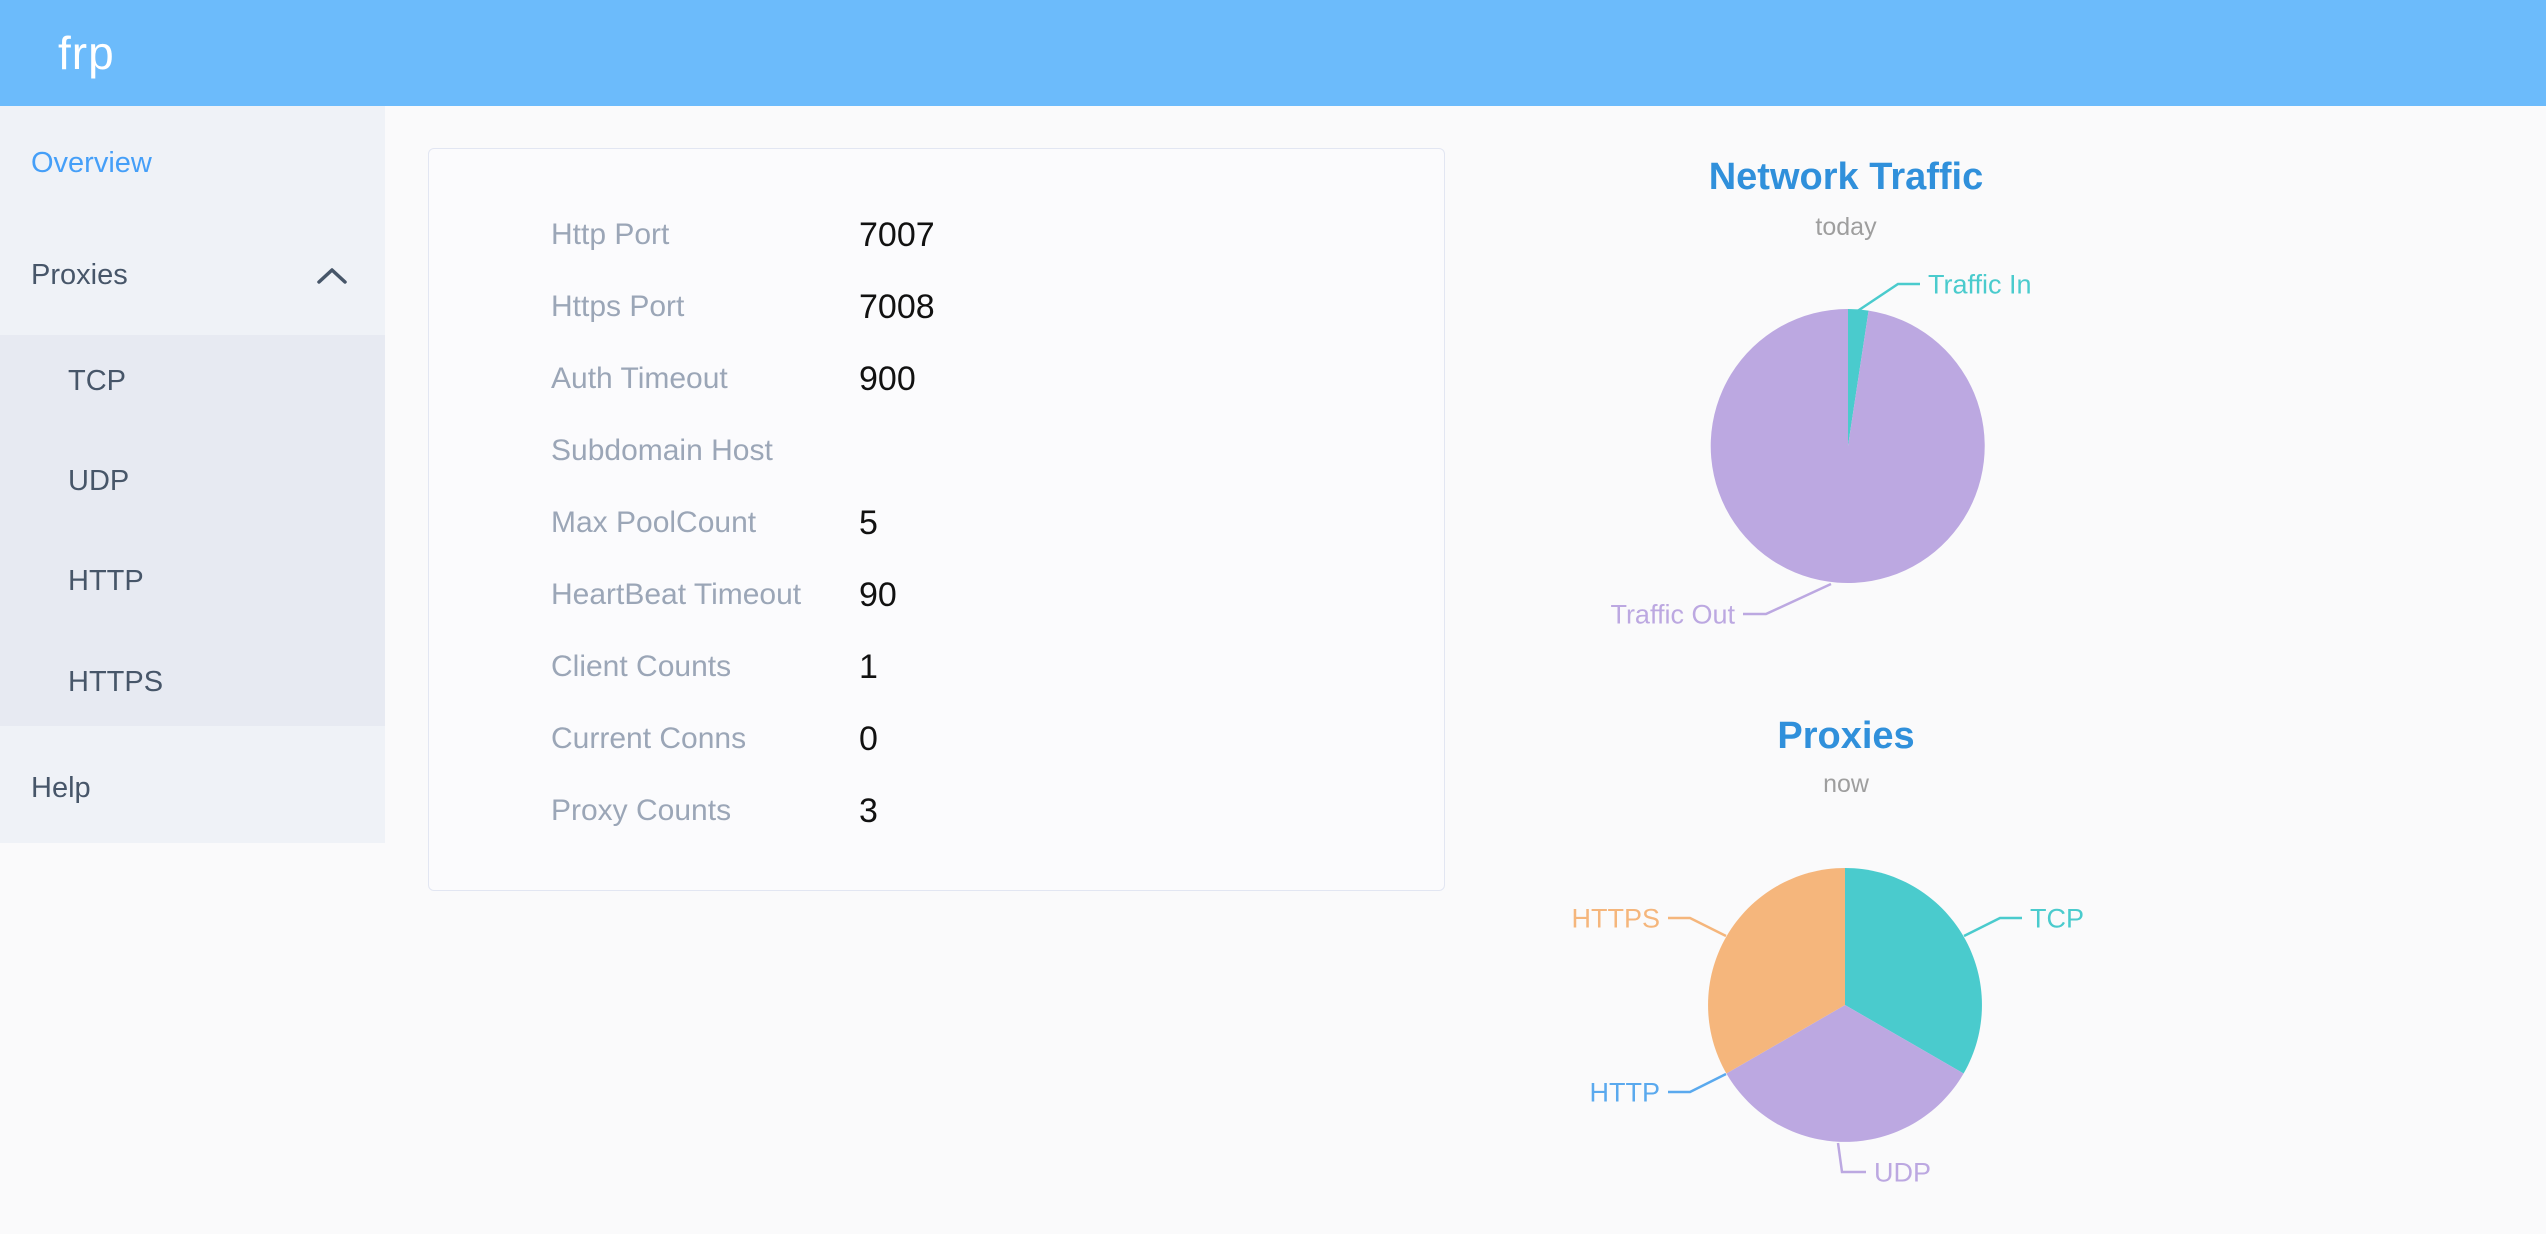 The height and width of the screenshot is (1234, 2546). What do you see at coordinates (1697, 1083) in the screenshot?
I see `pie-label-line-http` at bounding box center [1697, 1083].